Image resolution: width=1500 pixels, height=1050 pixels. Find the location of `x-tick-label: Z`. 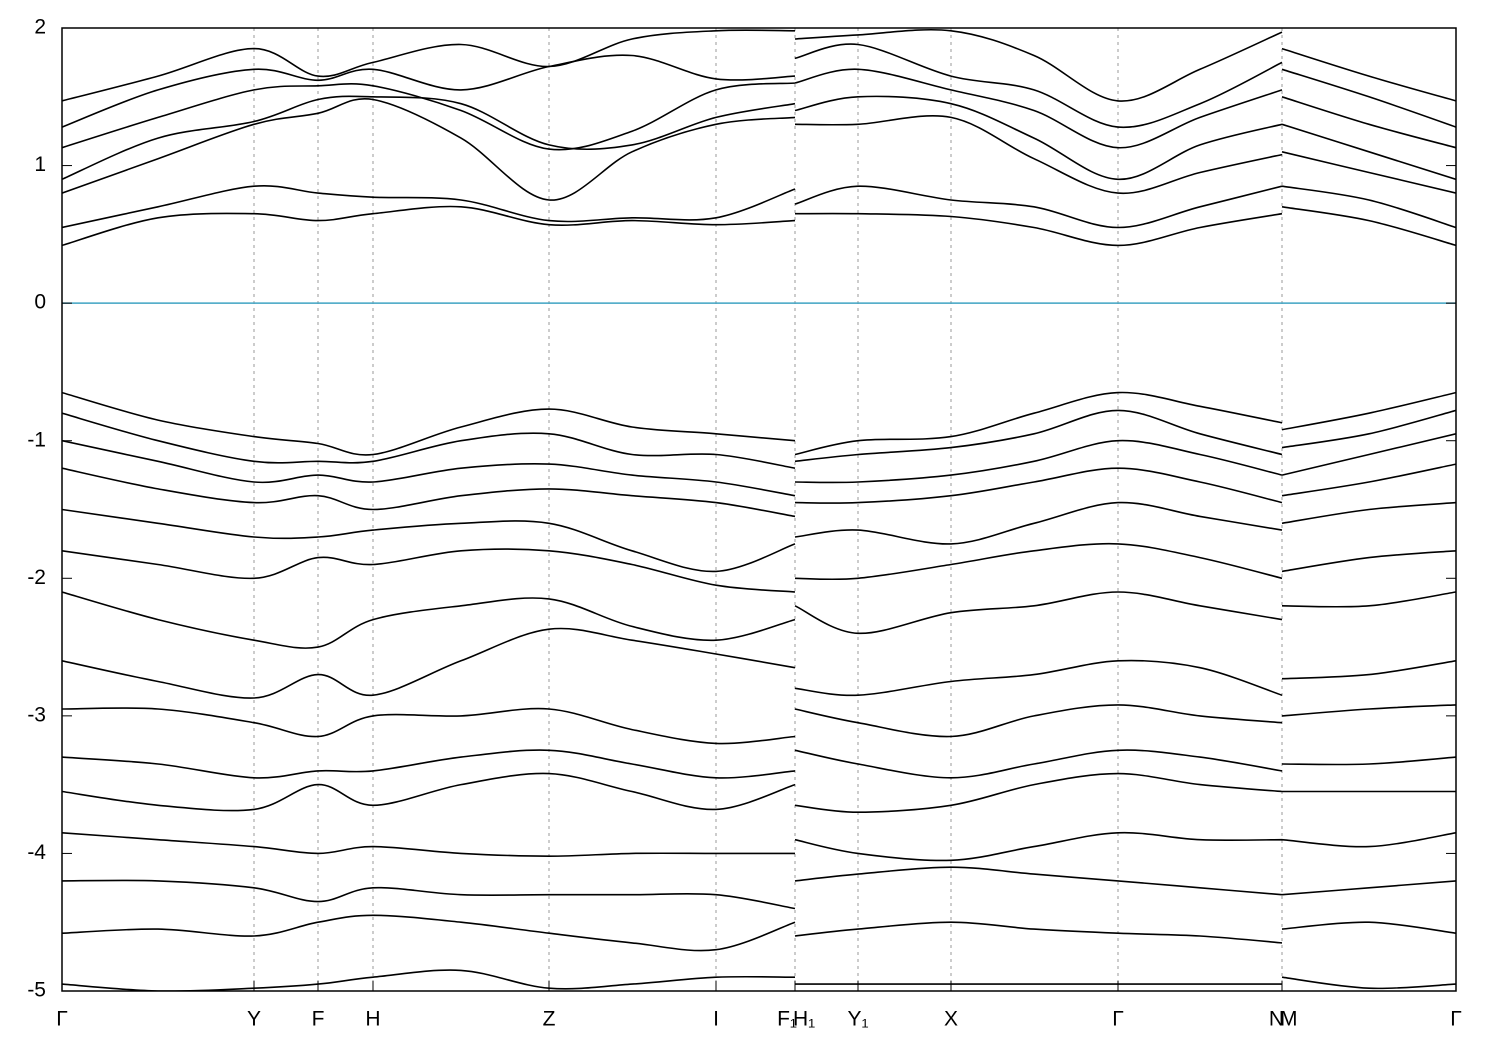

x-tick-label: Z is located at coordinates (549, 1019).